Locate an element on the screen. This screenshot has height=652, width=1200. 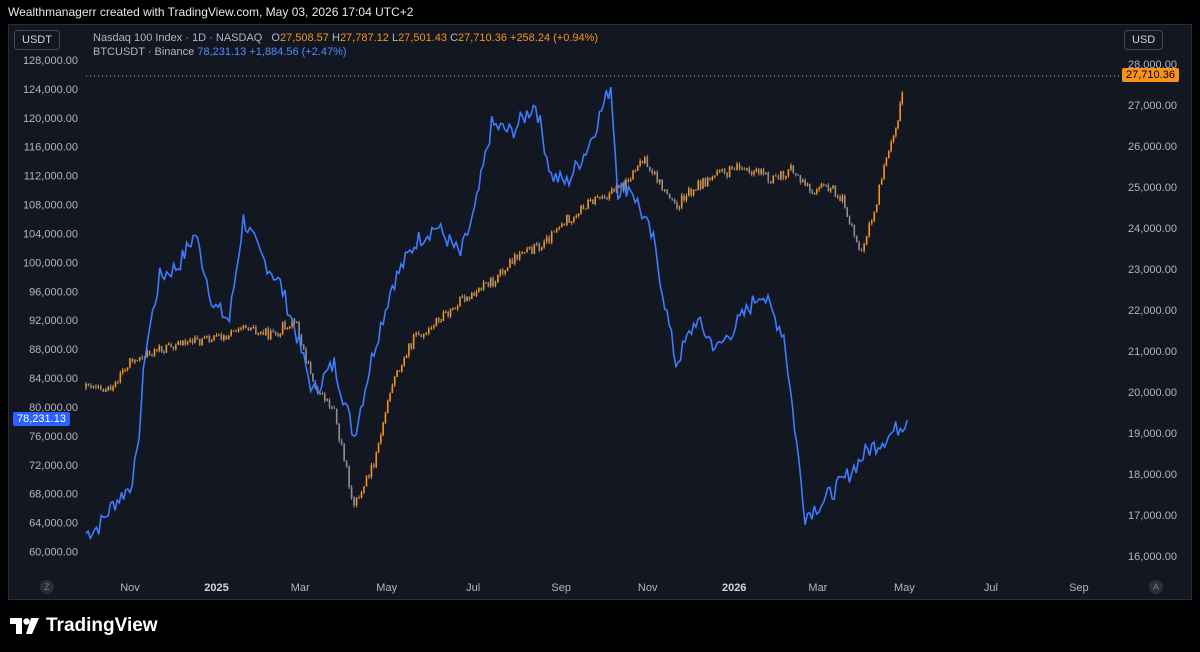
auto-scale-button: A is located at coordinates (1156, 587).